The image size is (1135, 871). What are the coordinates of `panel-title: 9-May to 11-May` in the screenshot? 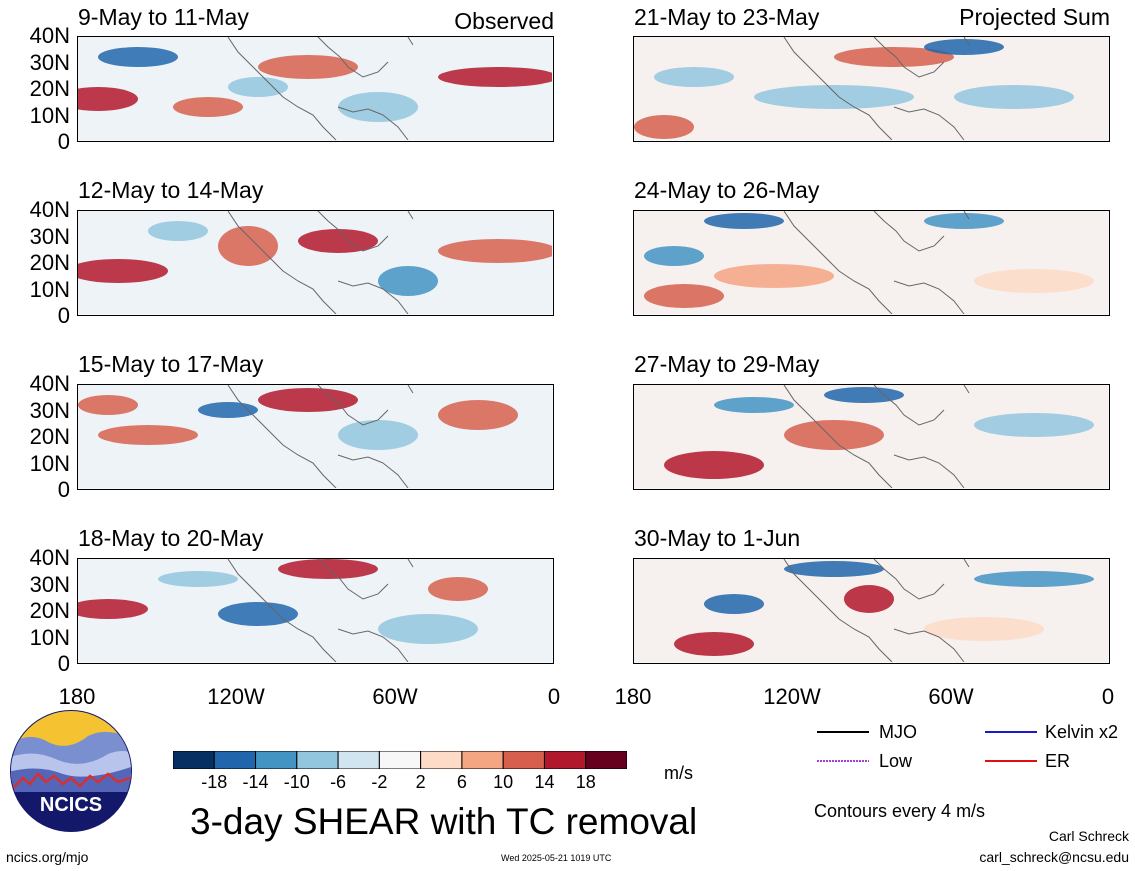 It's located at (163, 17).